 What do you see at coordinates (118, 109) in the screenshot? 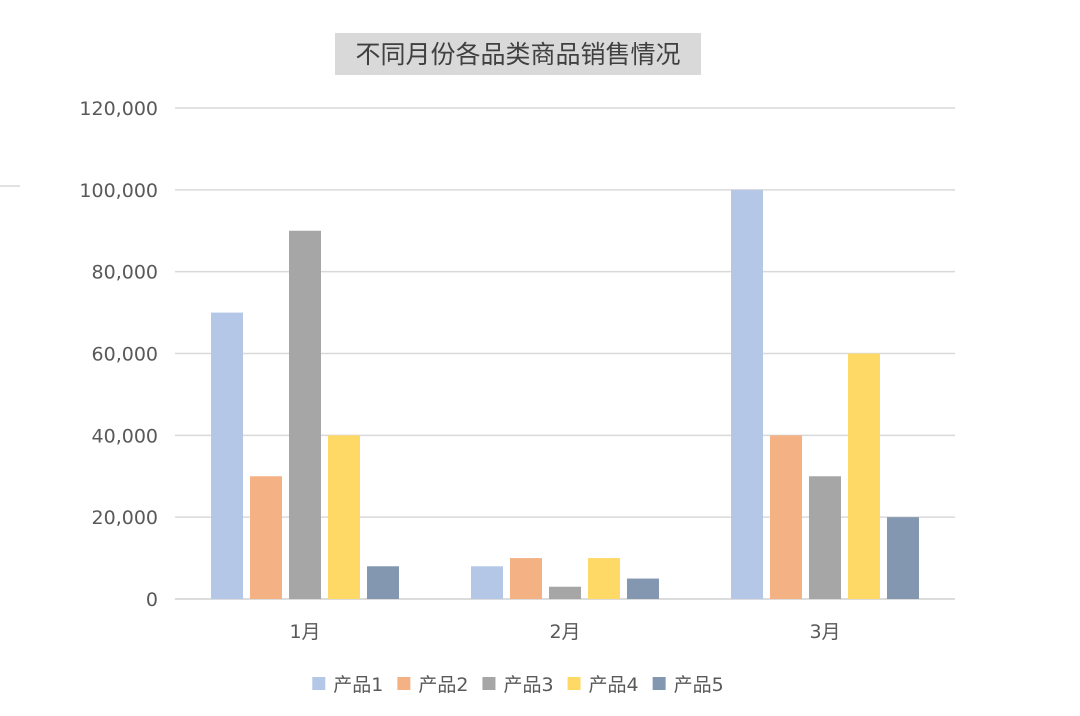
I see `y-tick-label: 120,000` at bounding box center [118, 109].